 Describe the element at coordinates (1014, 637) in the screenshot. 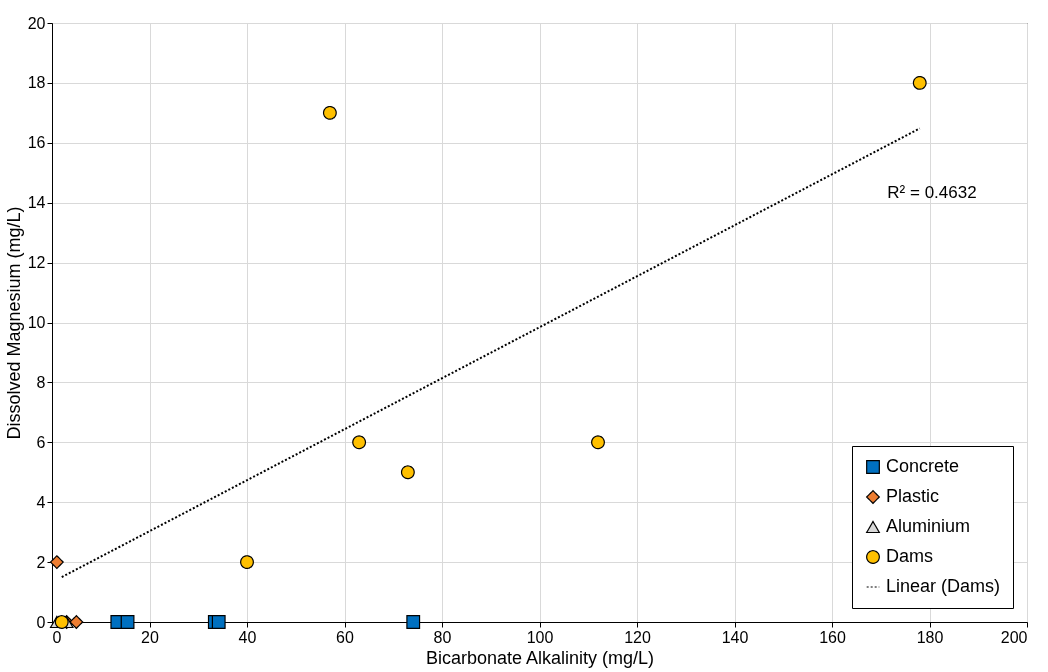

I see `x-tick-label: 200` at that location.